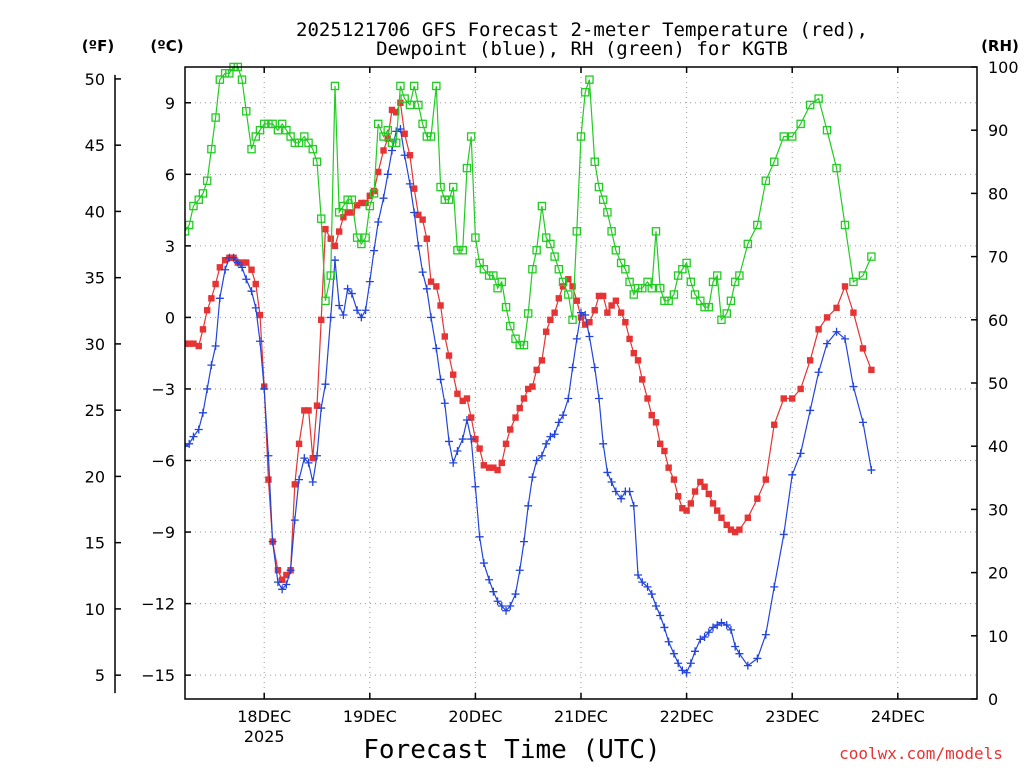  What do you see at coordinates (170, 174) in the screenshot?
I see `celsius-tick-label: 6` at bounding box center [170, 174].